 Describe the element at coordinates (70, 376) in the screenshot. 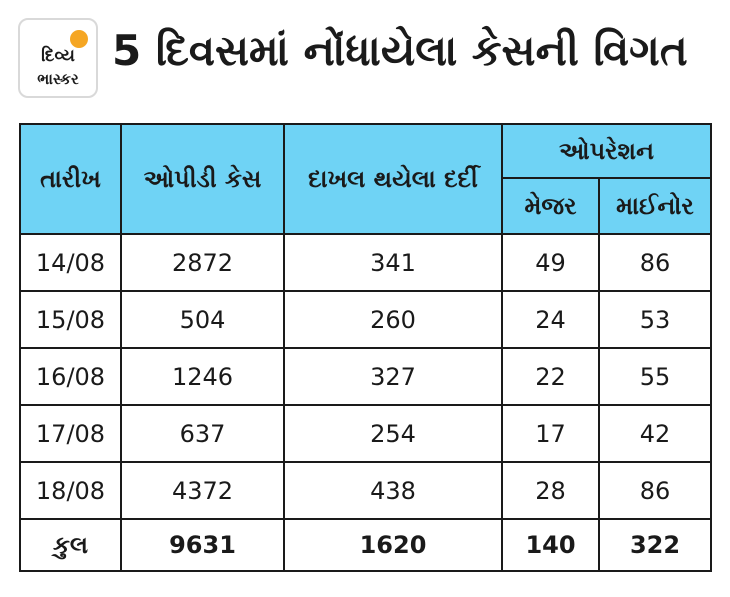

I see `cell-date: 16/08` at that location.